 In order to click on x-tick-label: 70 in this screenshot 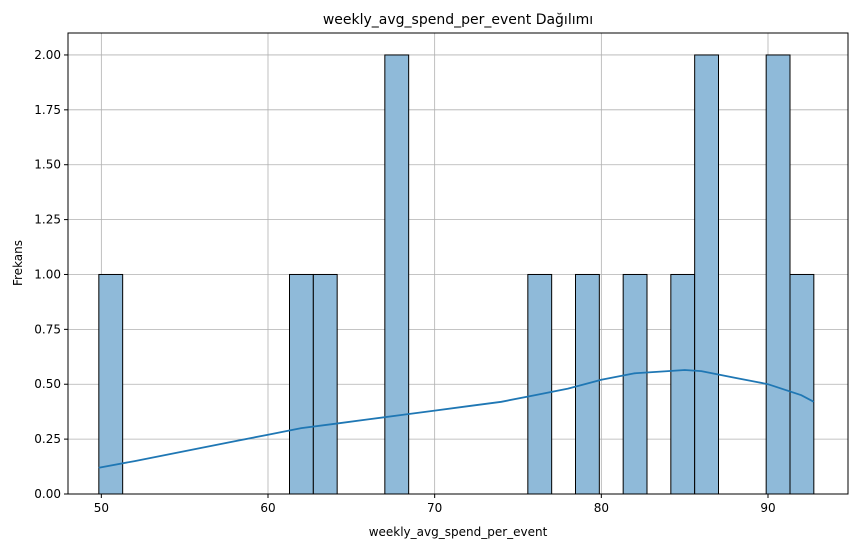, I will do `click(434, 508)`.